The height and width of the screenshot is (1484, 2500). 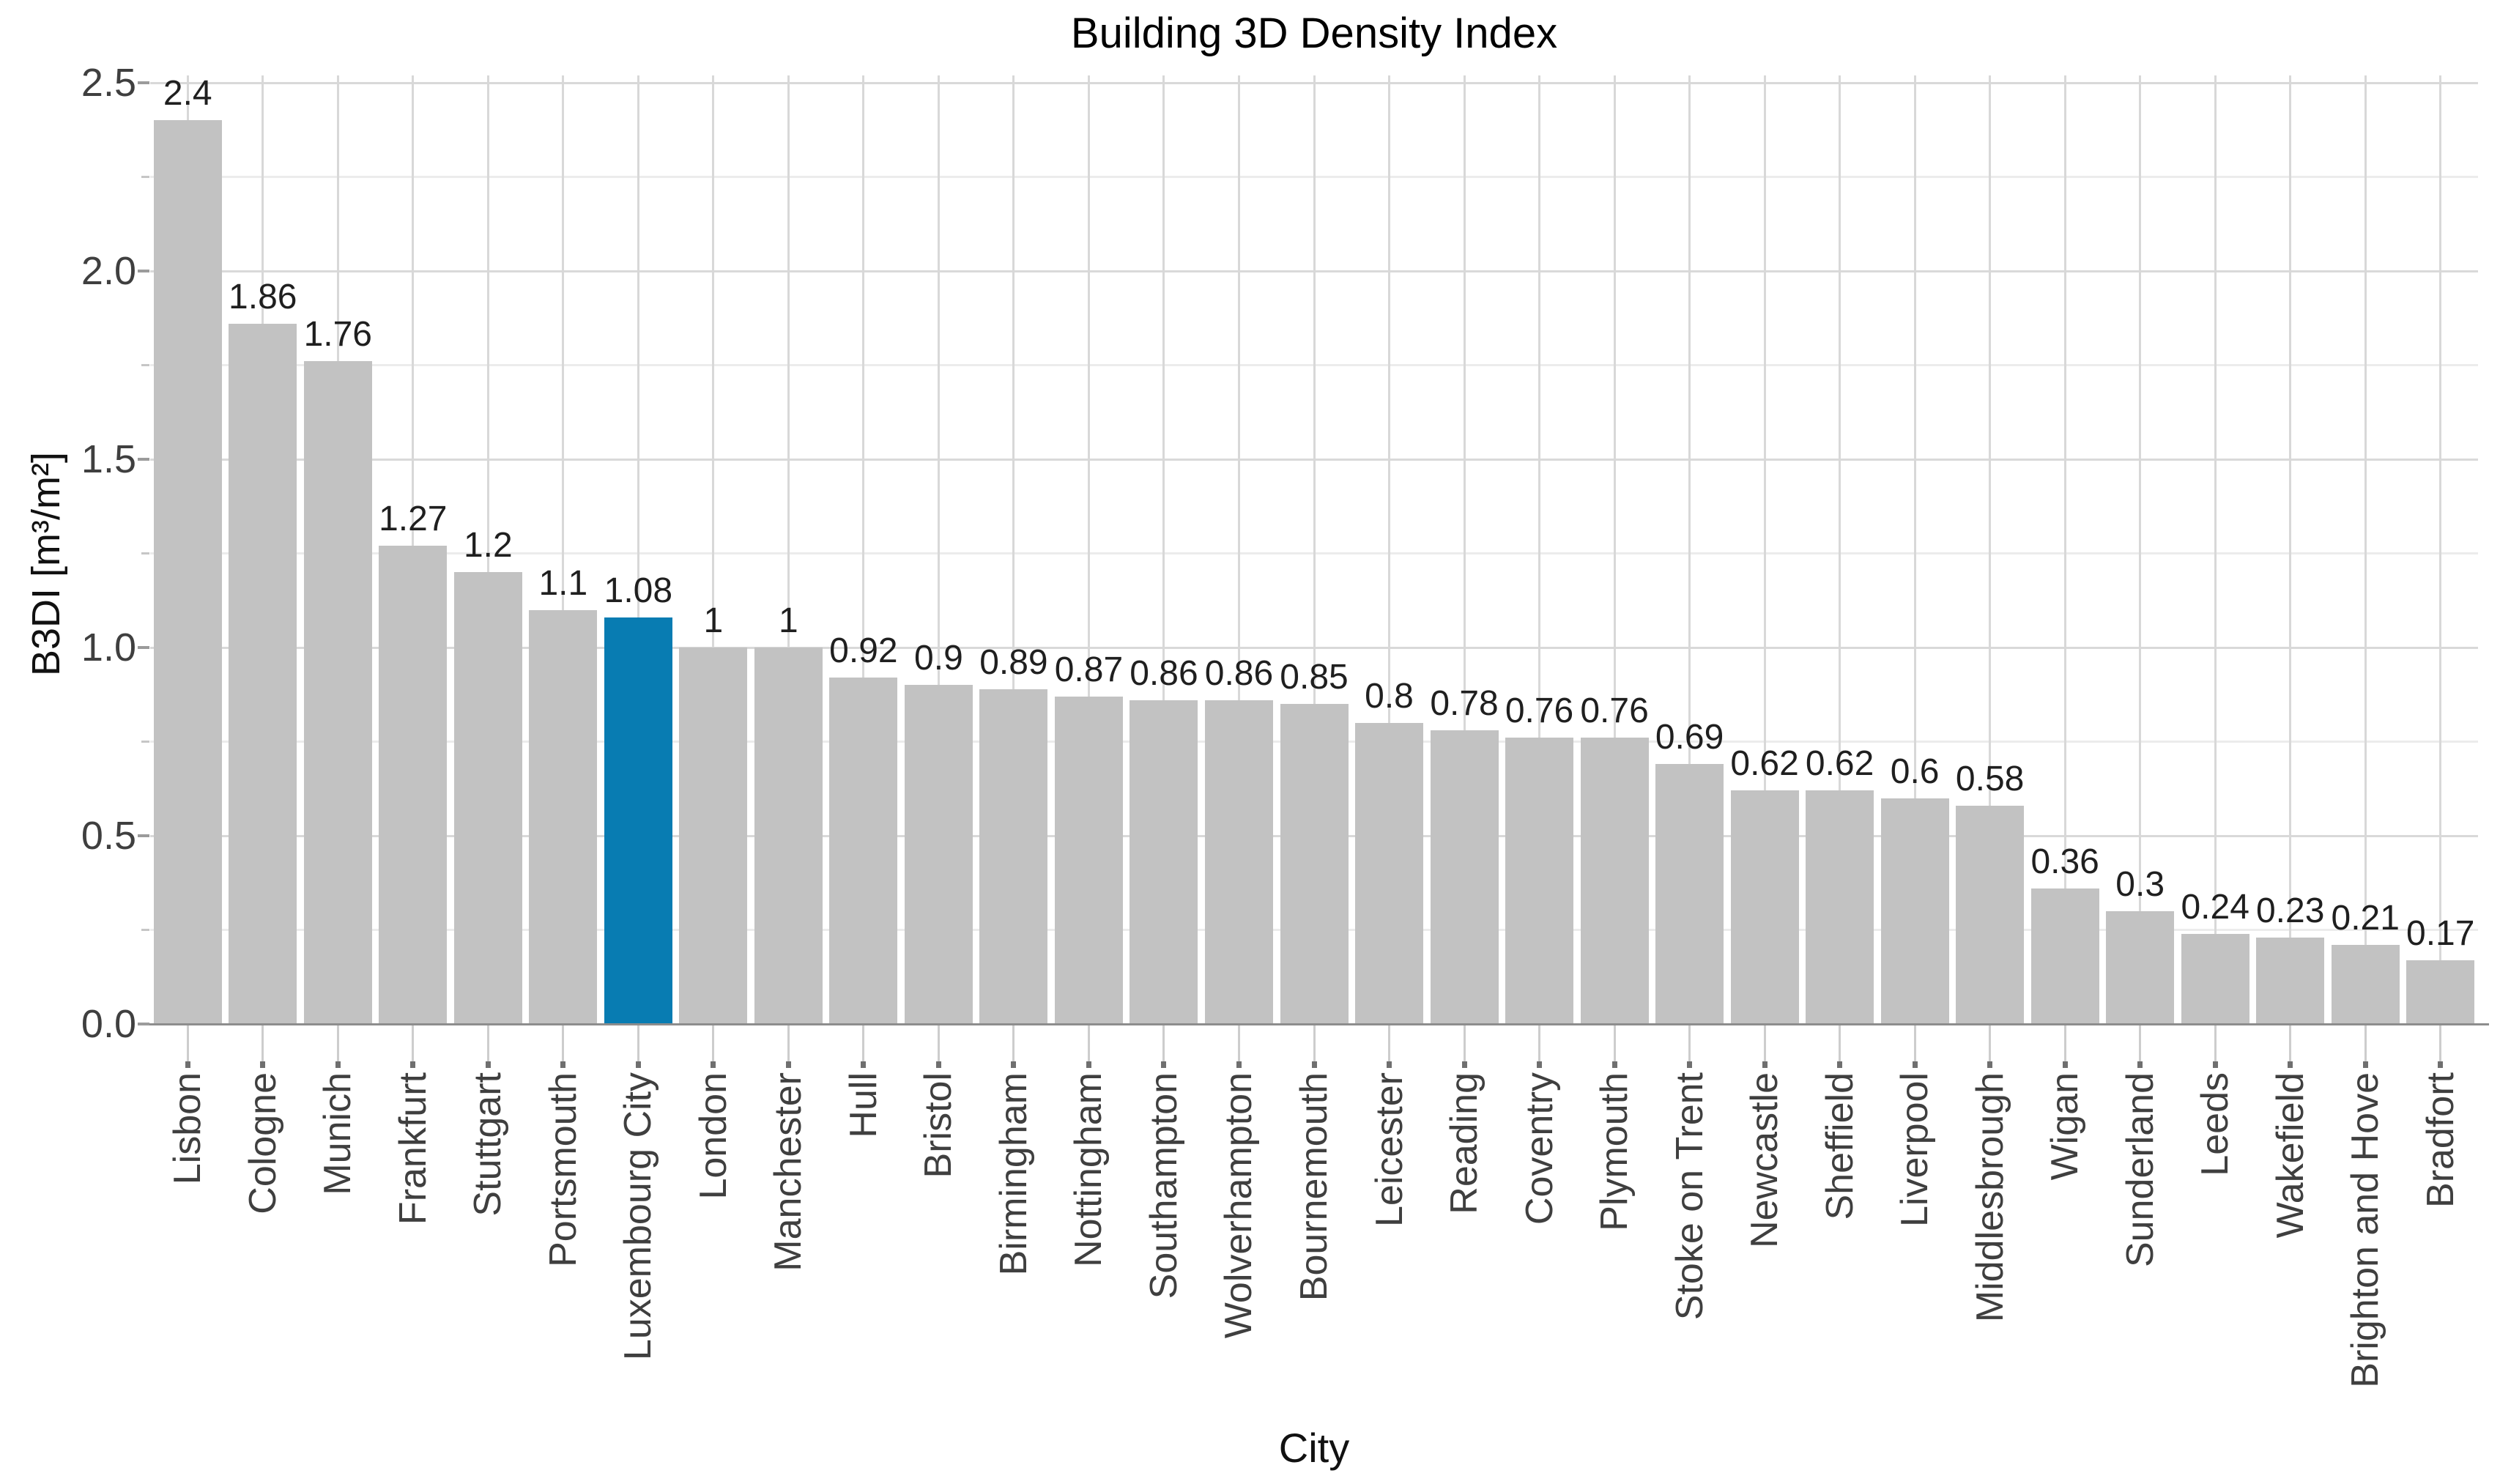 I want to click on x-axis-line, so click(x=1317, y=1024).